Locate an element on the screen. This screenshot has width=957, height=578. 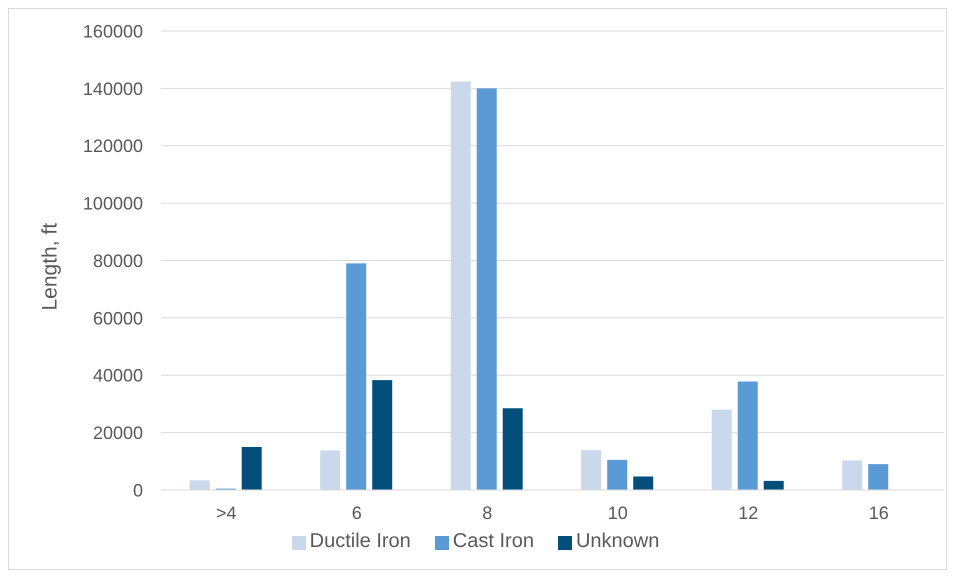
y-tick-label: 60000 is located at coordinates (117, 318).